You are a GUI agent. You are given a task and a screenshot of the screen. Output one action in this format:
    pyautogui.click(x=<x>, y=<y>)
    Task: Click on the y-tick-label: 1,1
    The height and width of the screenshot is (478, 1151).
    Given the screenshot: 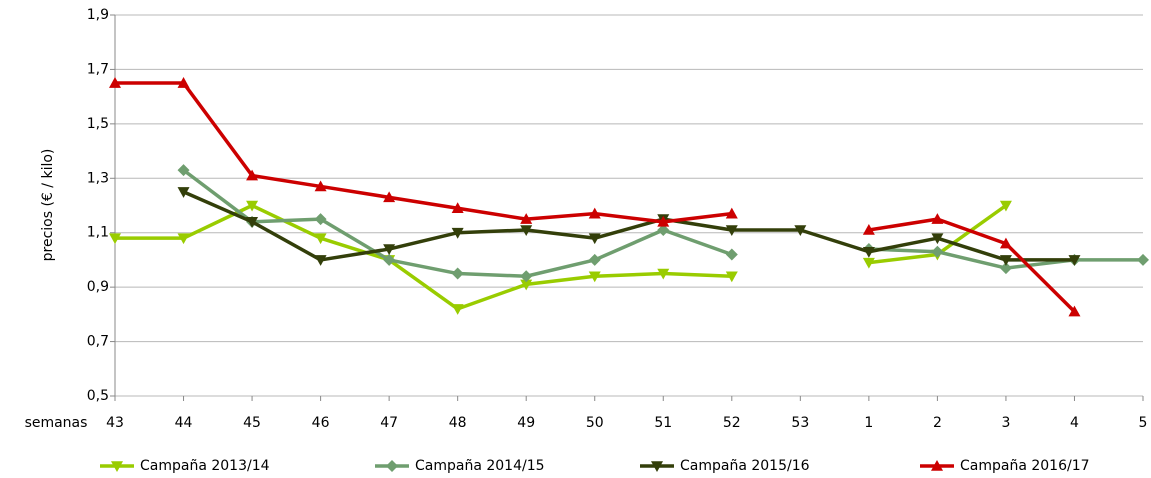 What is the action you would take?
    pyautogui.click(x=98, y=233)
    